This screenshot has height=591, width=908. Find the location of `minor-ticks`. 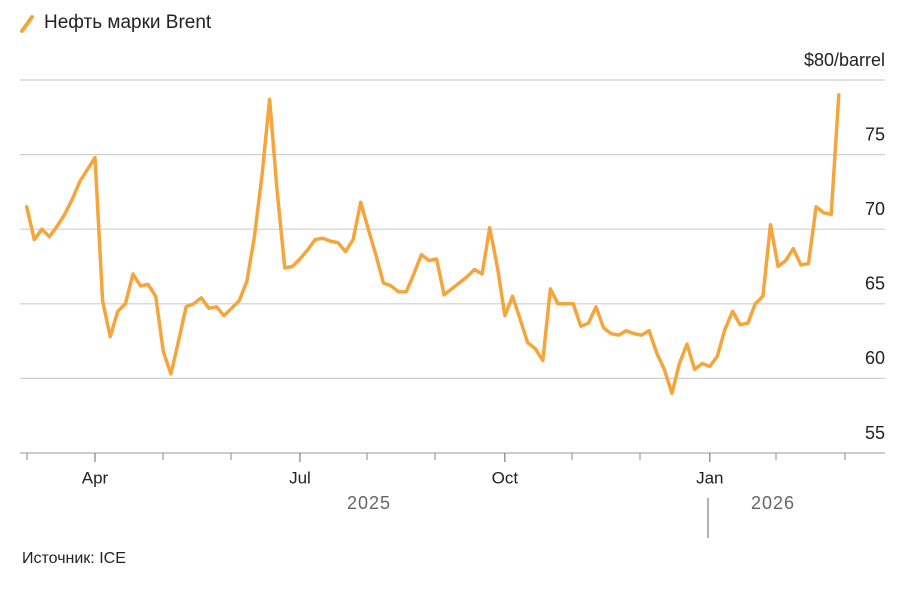

minor-ticks is located at coordinates (436, 456).